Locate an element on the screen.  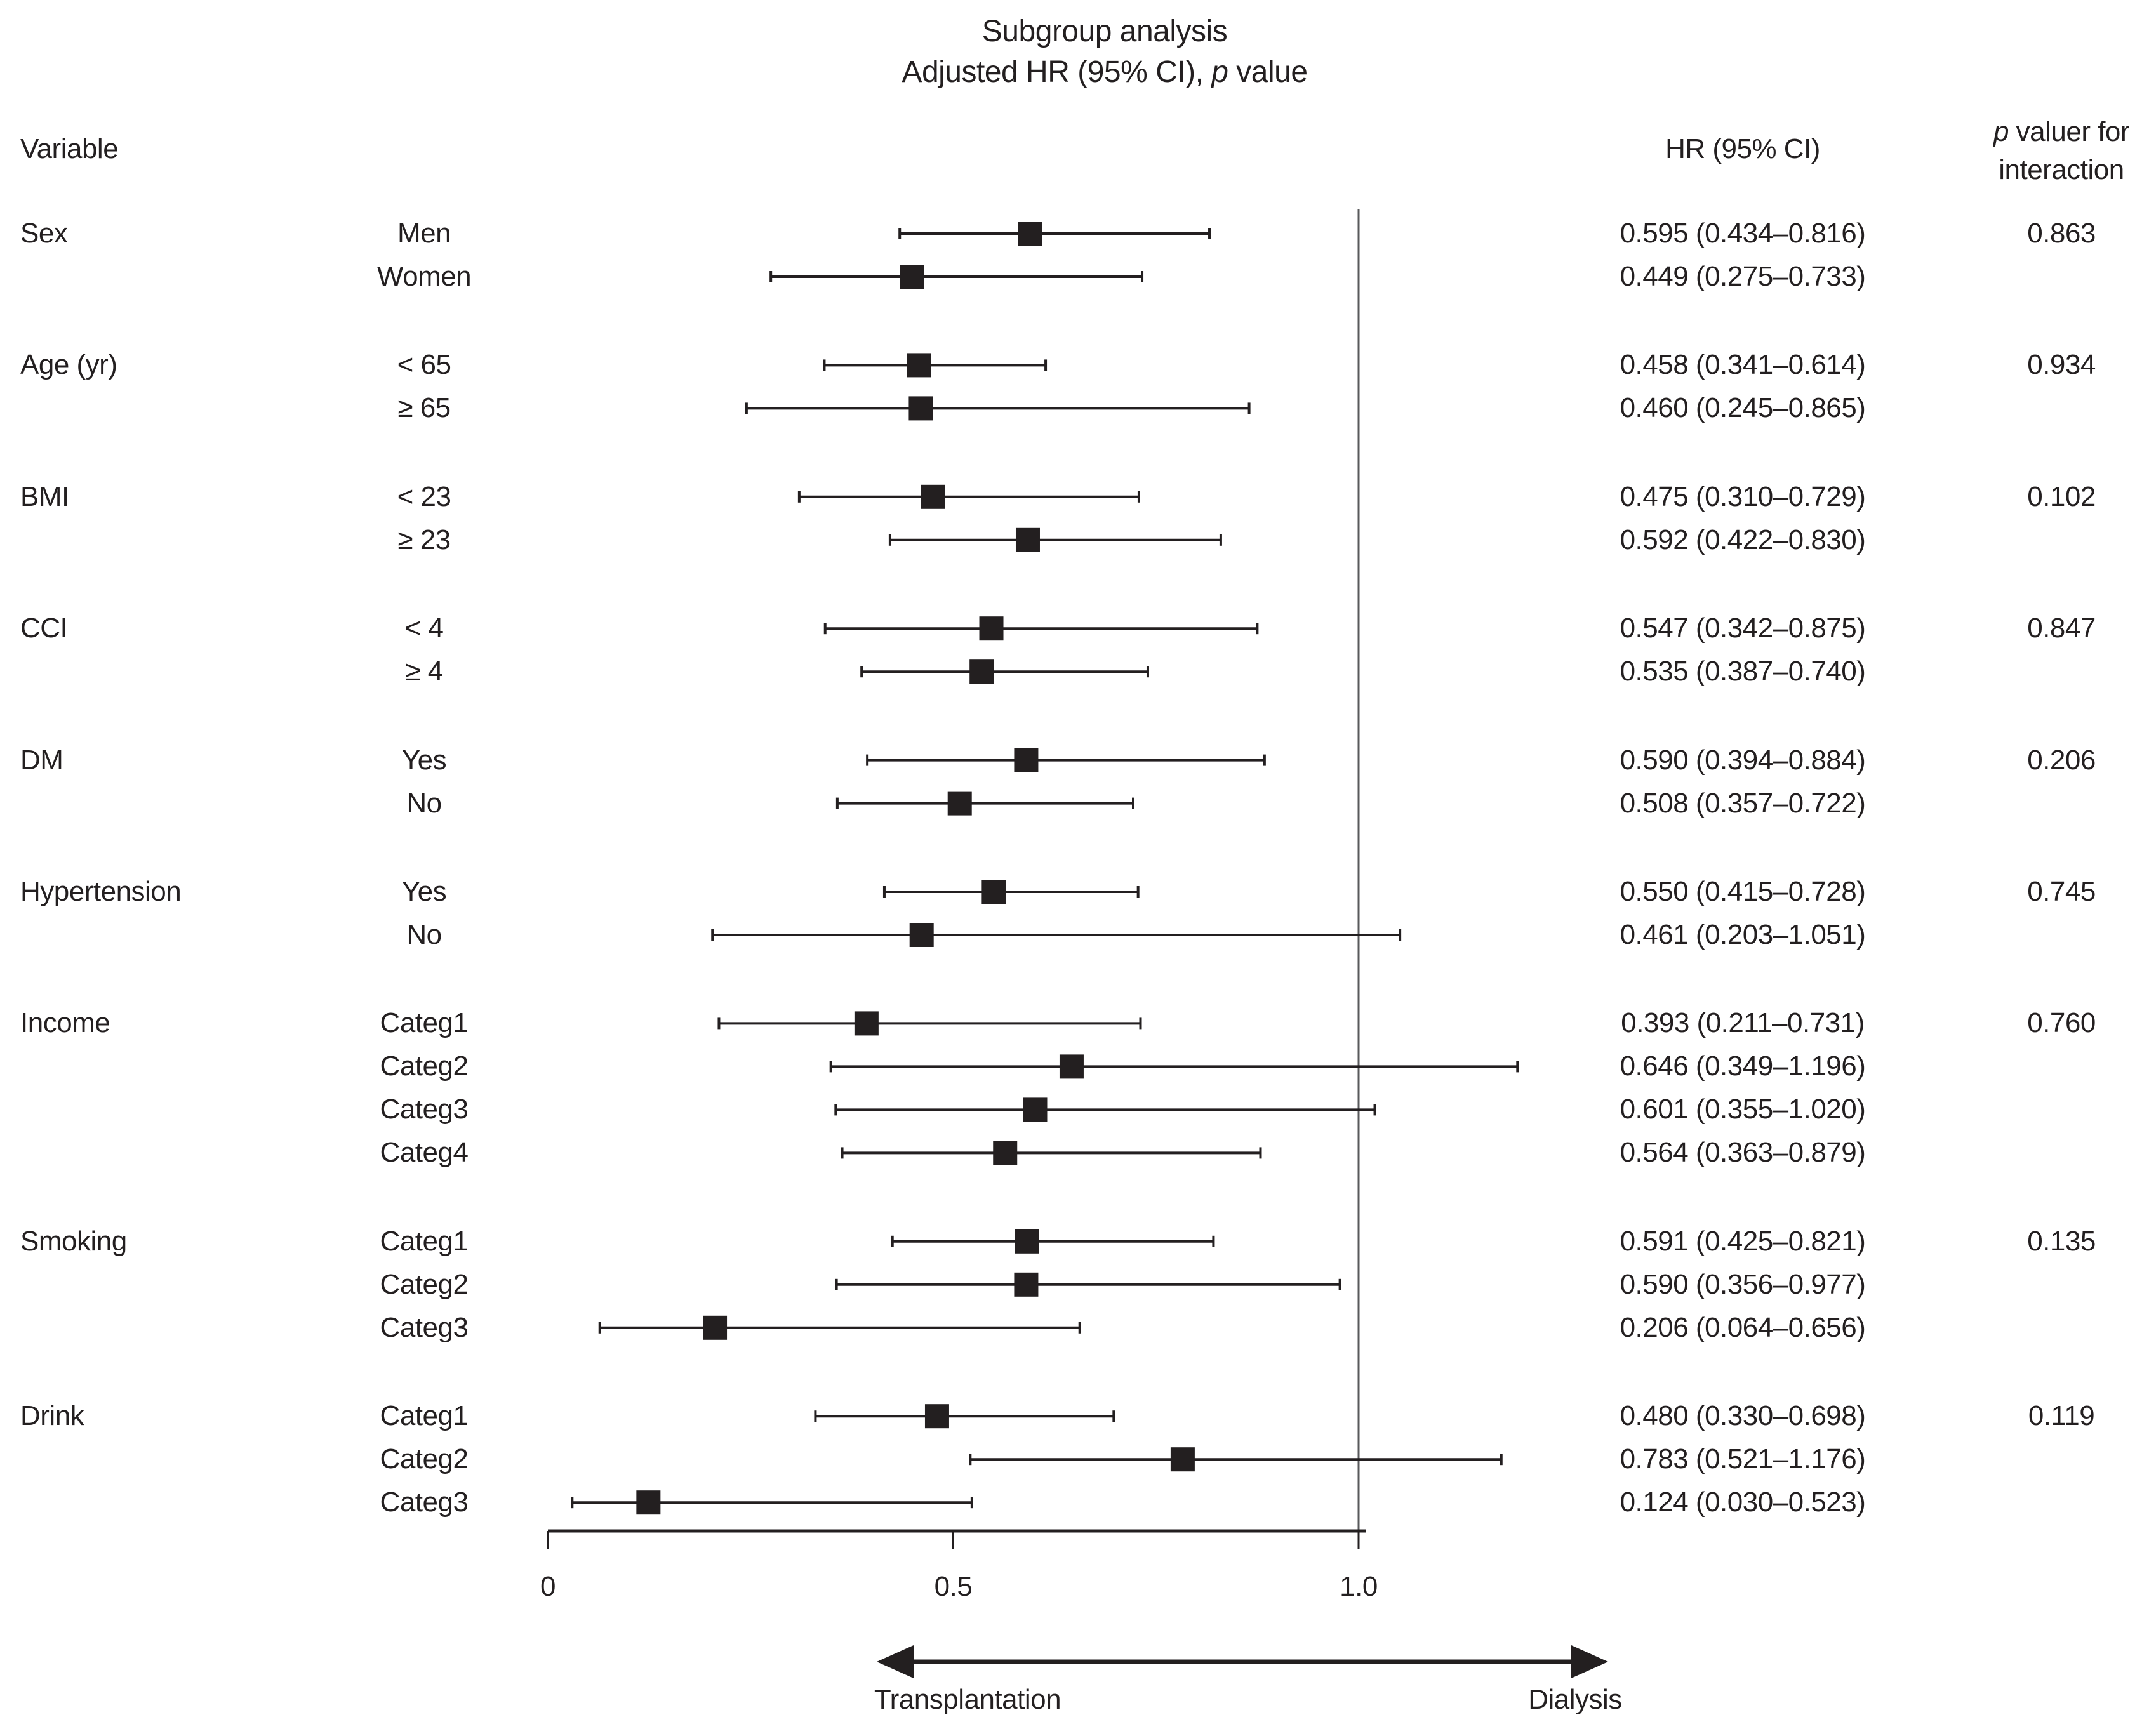
hr-value: 0.458 (0.341–0.614) is located at coordinates (1743, 365).